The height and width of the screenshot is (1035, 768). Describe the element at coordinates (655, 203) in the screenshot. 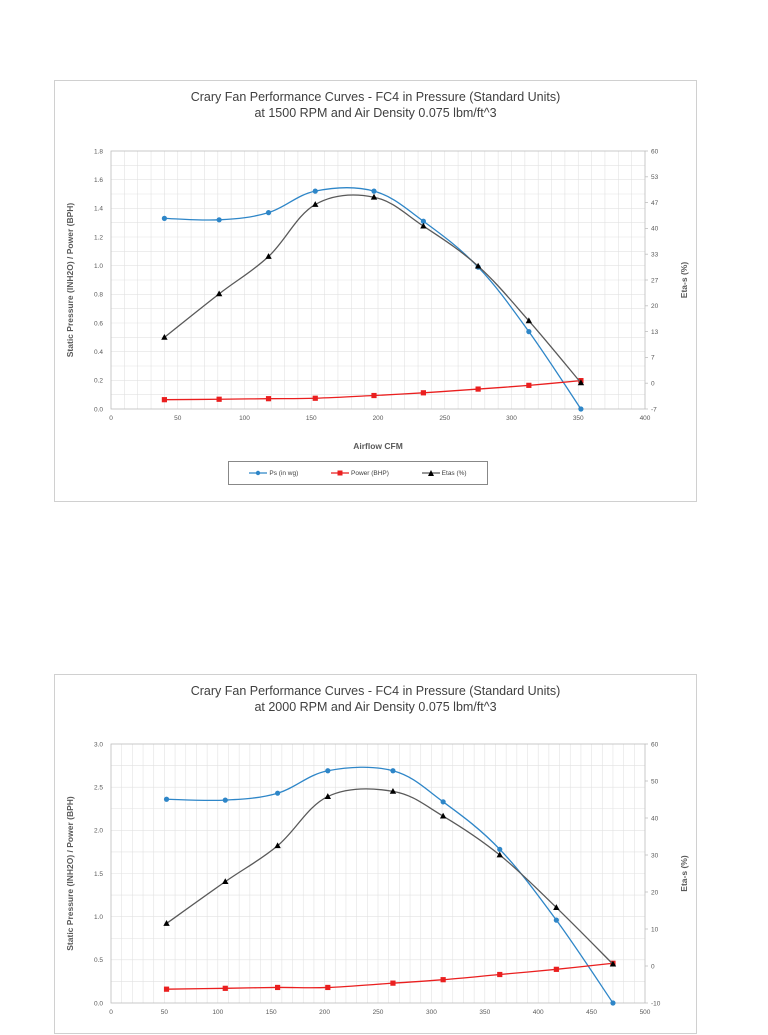

I see `y2-tick-label: 47` at that location.